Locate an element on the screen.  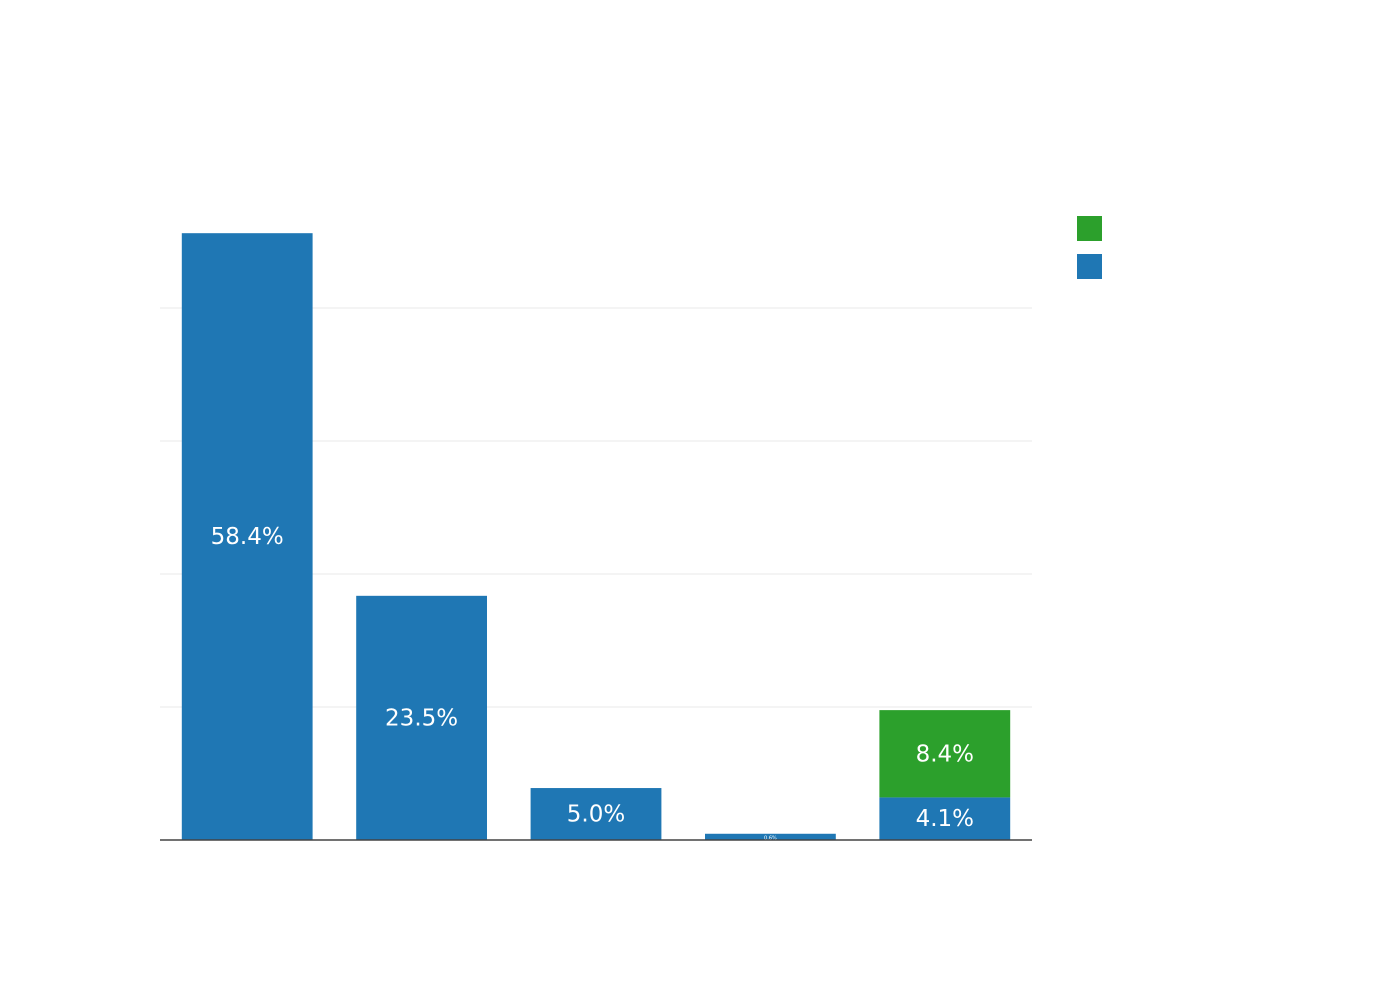
bar-label: 4.1% is located at coordinates (945, 819).